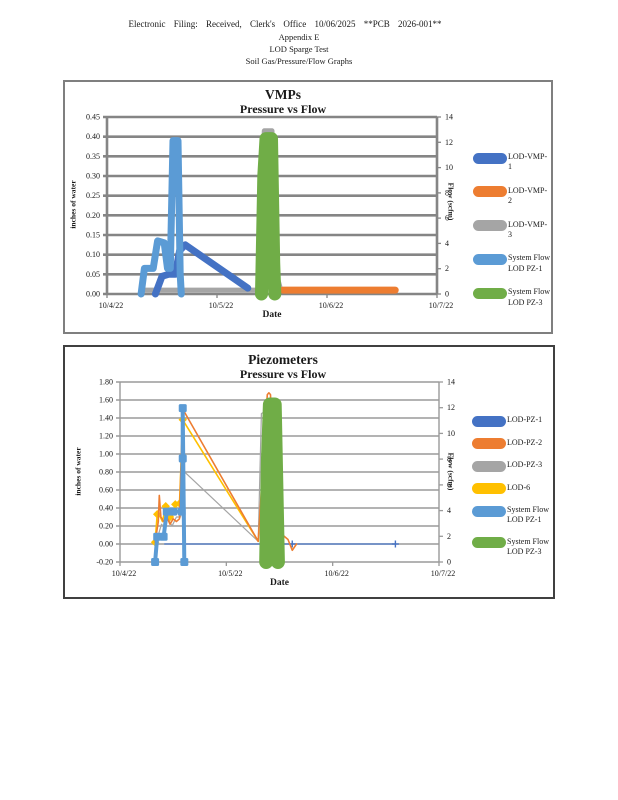 The height and width of the screenshot is (800, 618). Describe the element at coordinates (106, 418) in the screenshot. I see `svg-text: 1.40` at that location.